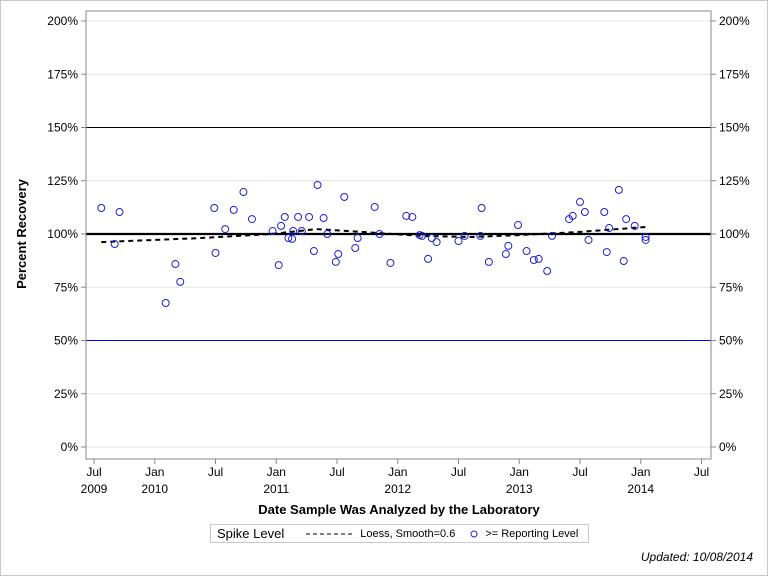  What do you see at coordinates (251, 533) in the screenshot?
I see `legend-title: Spike Level` at bounding box center [251, 533].